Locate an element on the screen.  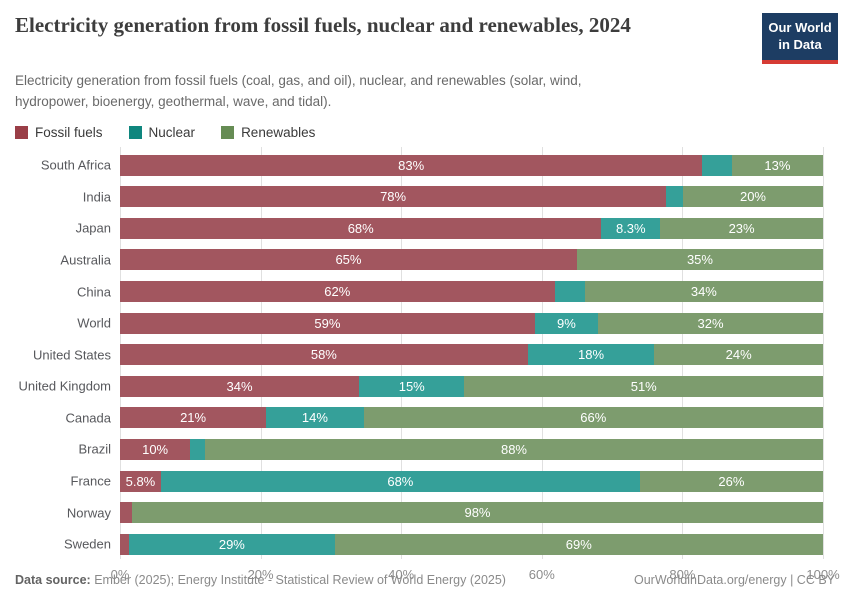
bar-segment-fossil-fuels: 34% is located at coordinates (240, 386).